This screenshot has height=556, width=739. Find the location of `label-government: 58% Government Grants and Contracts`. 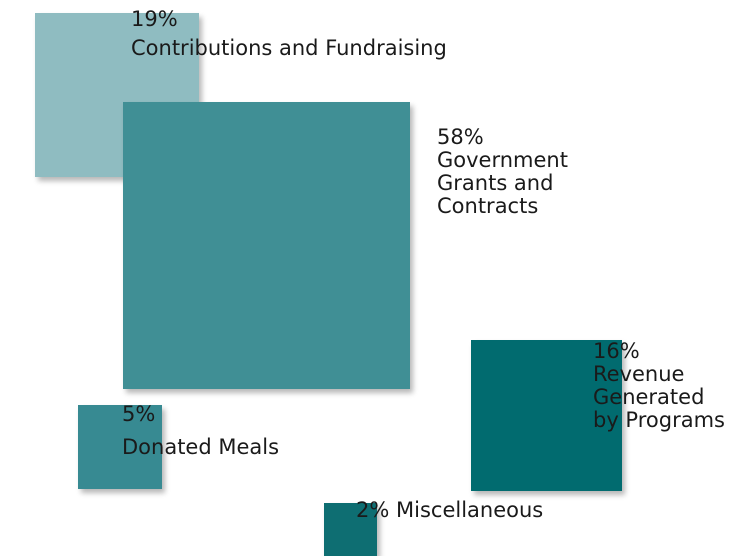

label-government: 58% Government Grants and Contracts is located at coordinates (502, 172).